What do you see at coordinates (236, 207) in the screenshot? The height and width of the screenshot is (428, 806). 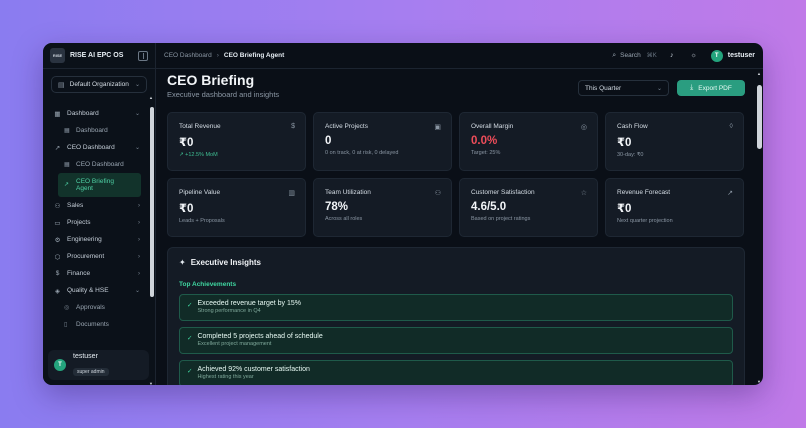 I see `metric-card-pipeline-value: Pipeline Value ▥ ₹0 Leads + Proposals` at bounding box center [236, 207].